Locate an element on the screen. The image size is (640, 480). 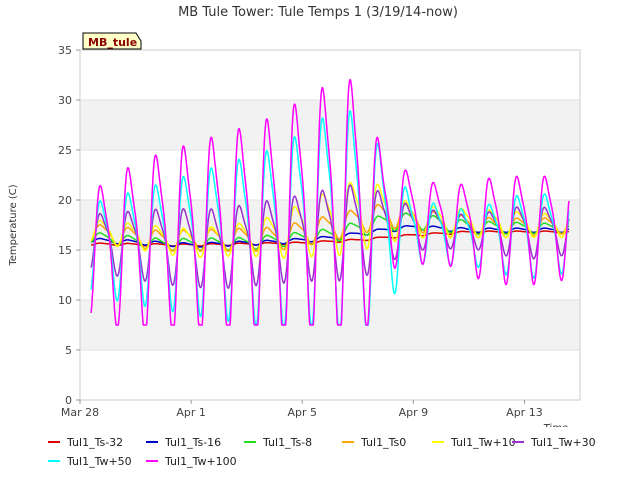
x-tick-label: Mar 28 is located at coordinates (80, 412).